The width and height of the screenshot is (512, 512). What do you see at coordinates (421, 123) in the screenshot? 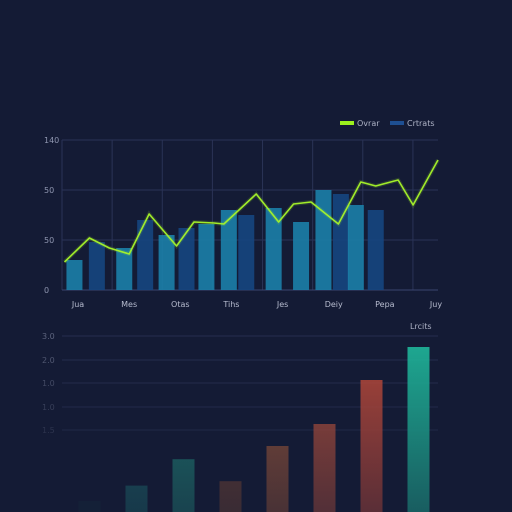
I see `legend-label: Crtrats` at bounding box center [421, 123].